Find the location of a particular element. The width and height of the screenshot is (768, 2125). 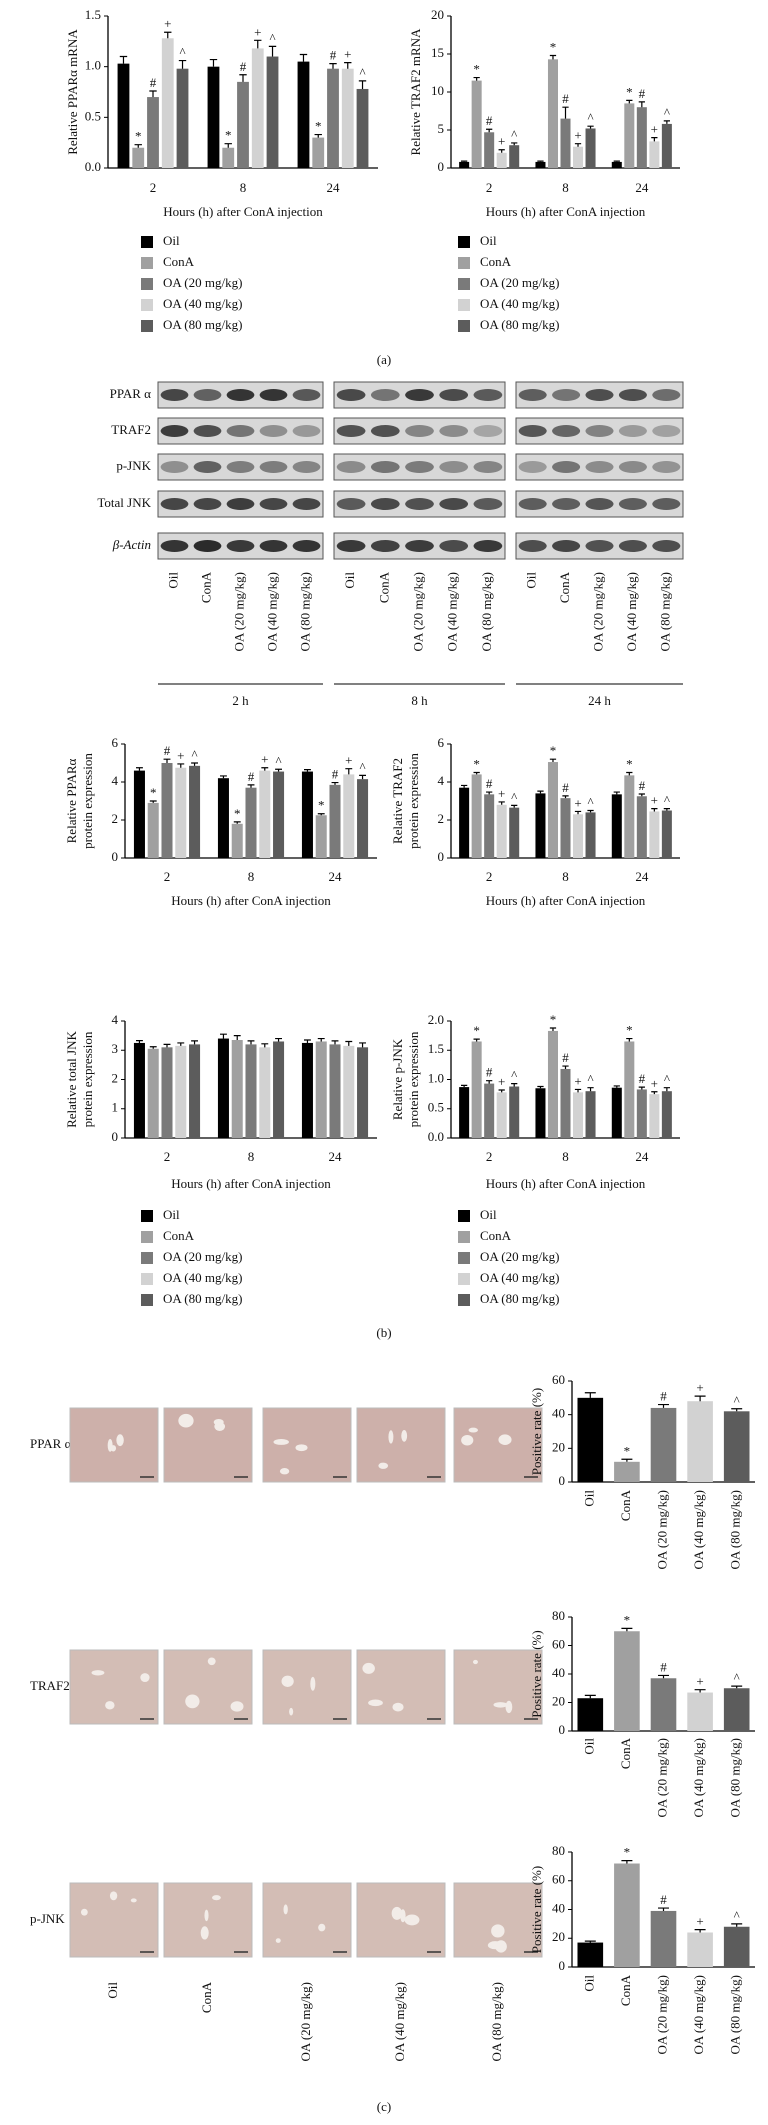

blot-row-label: Total JNK is located at coordinates (124, 502).